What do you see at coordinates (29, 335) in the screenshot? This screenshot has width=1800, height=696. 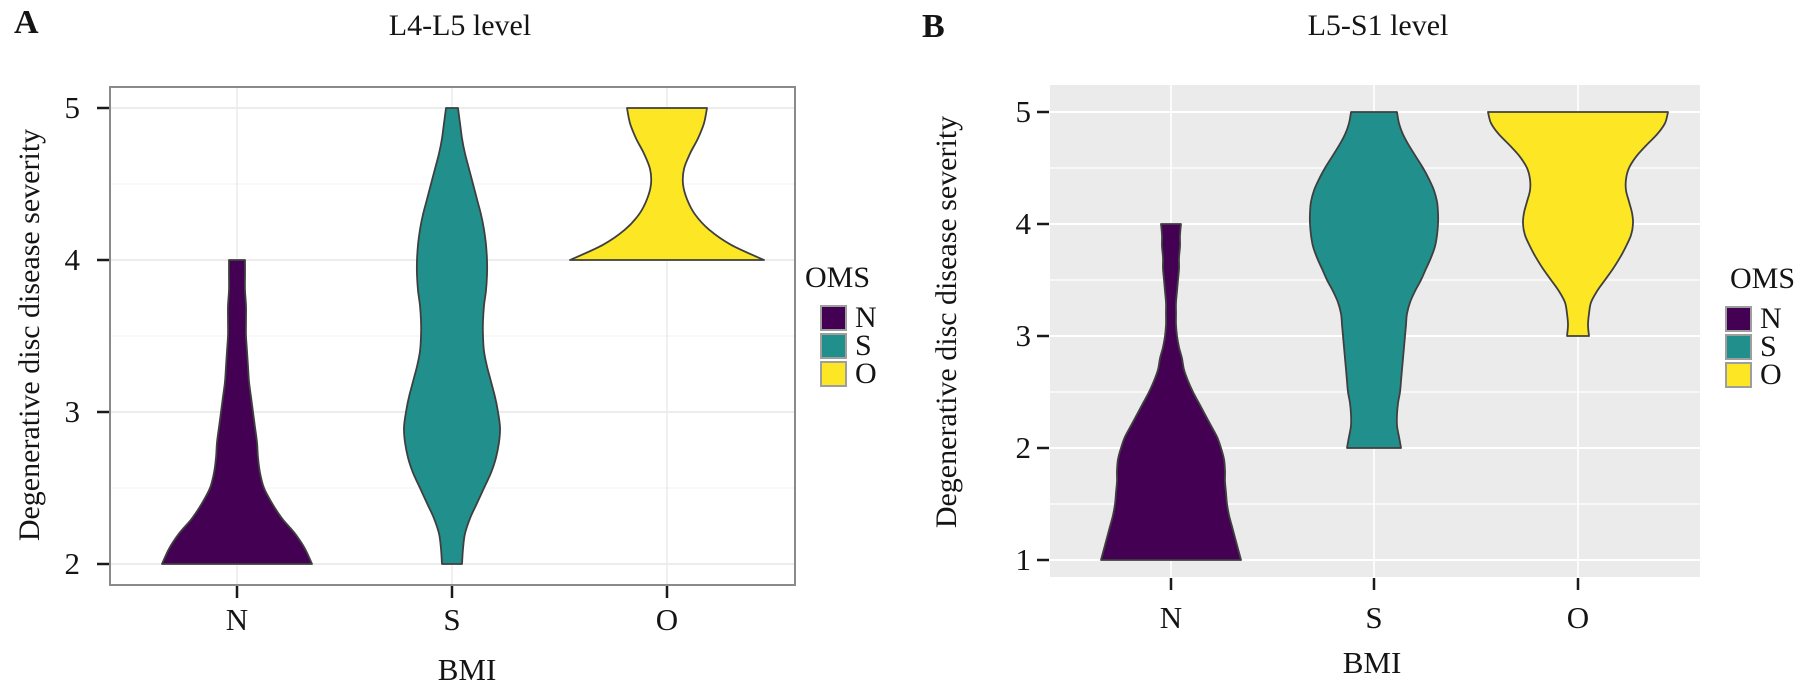 I see `panel-a-y-axis-label: Degenerative disc disease severity` at bounding box center [29, 335].